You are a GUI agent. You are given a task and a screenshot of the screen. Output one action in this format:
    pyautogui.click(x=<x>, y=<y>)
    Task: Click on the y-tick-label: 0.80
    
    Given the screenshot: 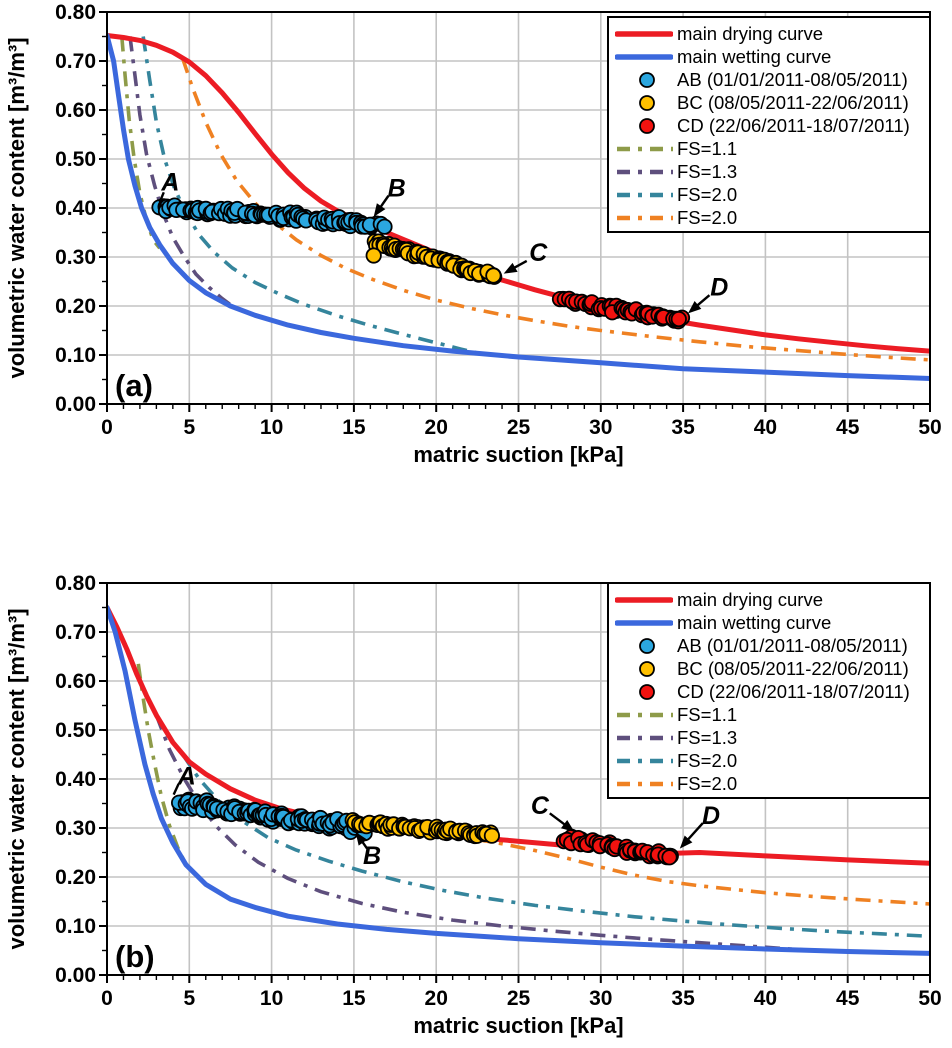 What is the action you would take?
    pyautogui.click(x=75, y=583)
    